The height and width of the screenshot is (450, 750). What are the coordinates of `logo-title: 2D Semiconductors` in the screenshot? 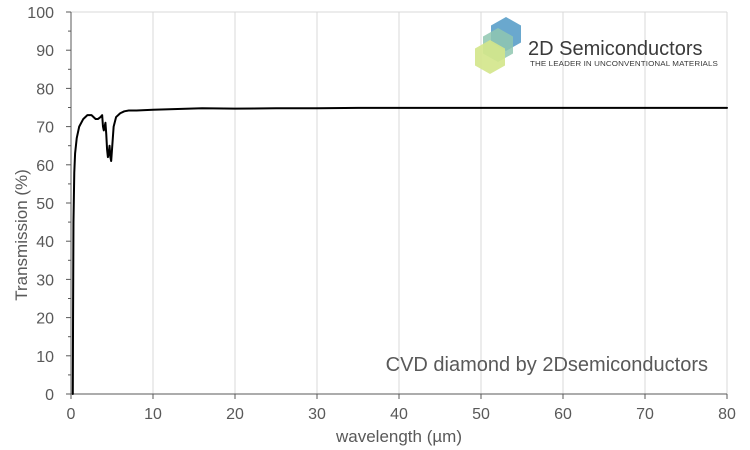 It's located at (615, 49).